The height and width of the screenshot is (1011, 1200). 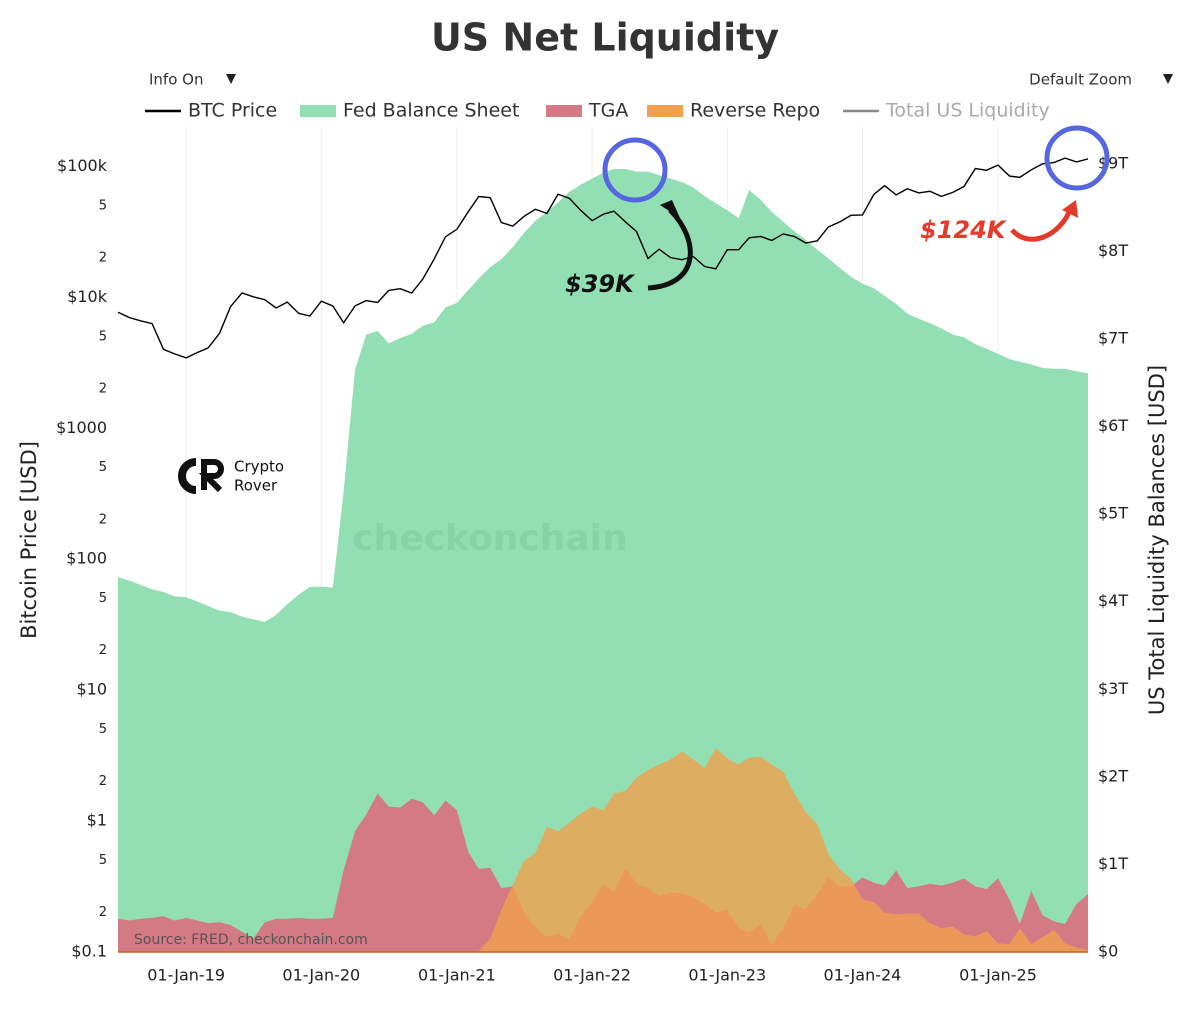 What do you see at coordinates (1113, 775) in the screenshot?
I see `y2-tick-label: $2T` at bounding box center [1113, 775].